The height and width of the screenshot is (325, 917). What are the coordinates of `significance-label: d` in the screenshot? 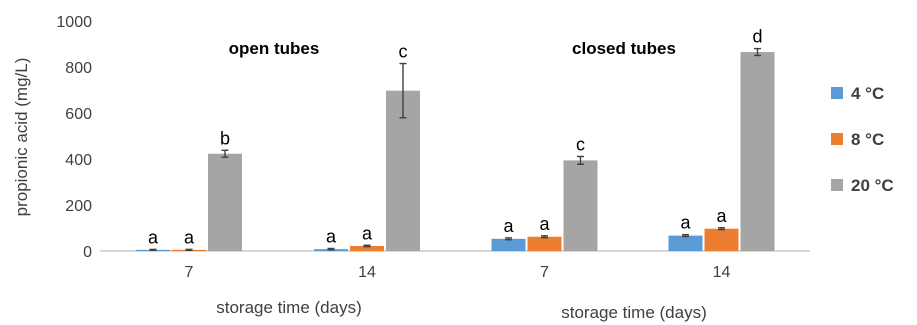 It's located at (757, 37).